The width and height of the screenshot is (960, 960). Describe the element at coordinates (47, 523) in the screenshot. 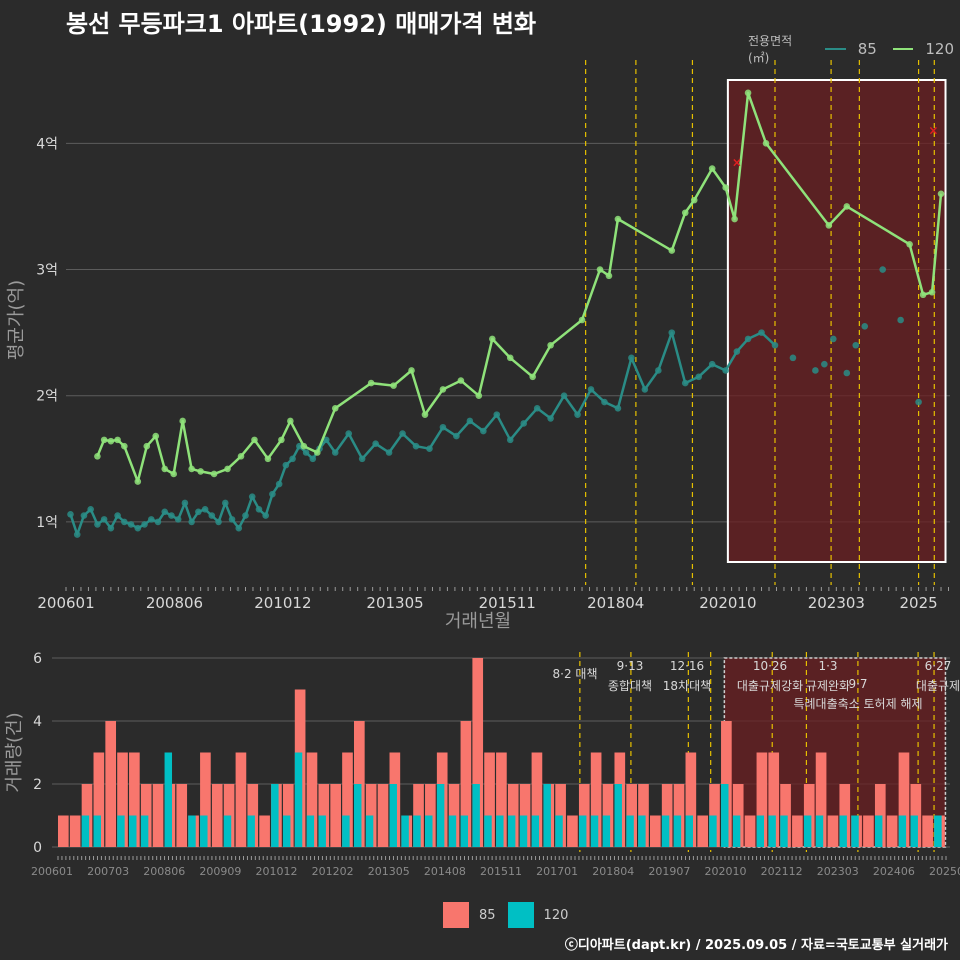

I see `y-tick-label: 1억` at that location.